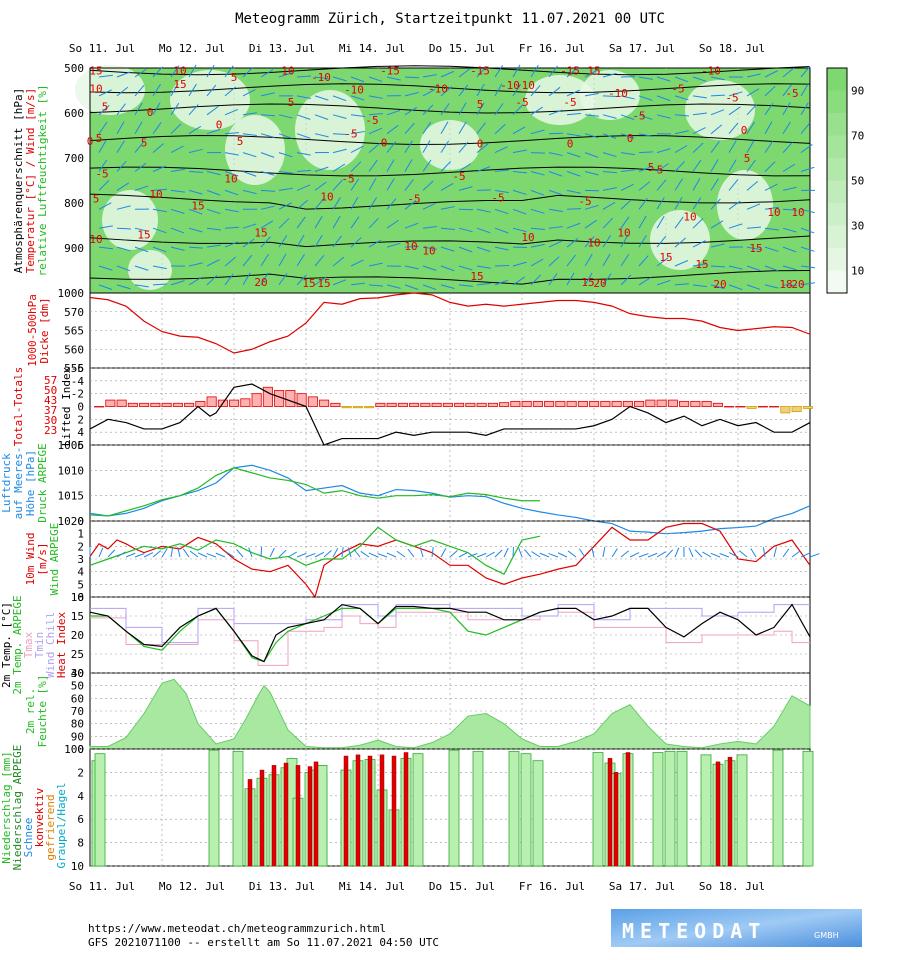 Image resolution: width=900 pixels, height=960 pixels. What do you see at coordinates (450, 323) in the screenshot?
I see `thickness-line` at bounding box center [450, 323].